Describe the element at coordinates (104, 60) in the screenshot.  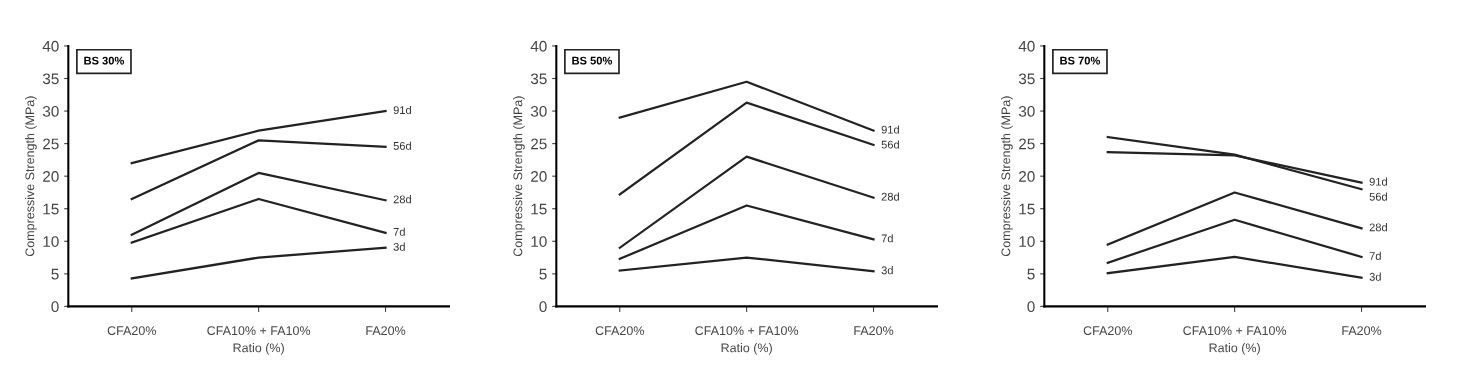
I see `text: BS 30%` at that location.